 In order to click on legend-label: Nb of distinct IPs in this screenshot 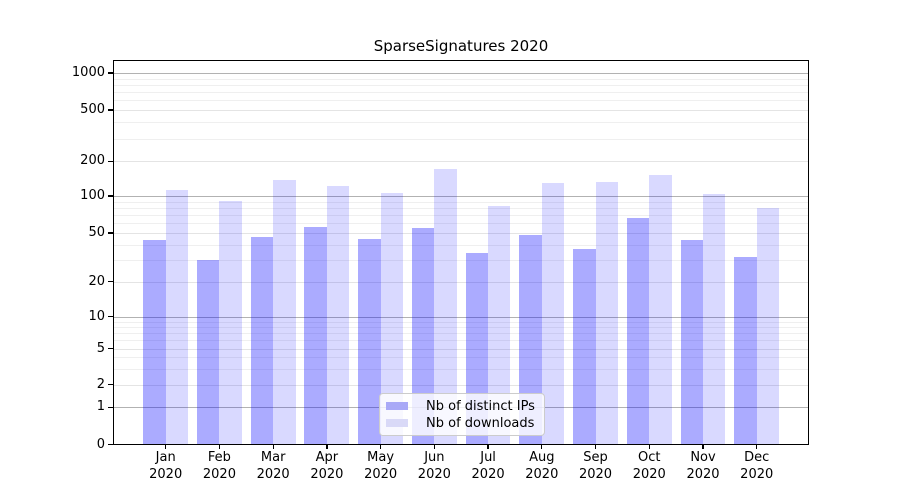, I will do `click(480, 406)`.